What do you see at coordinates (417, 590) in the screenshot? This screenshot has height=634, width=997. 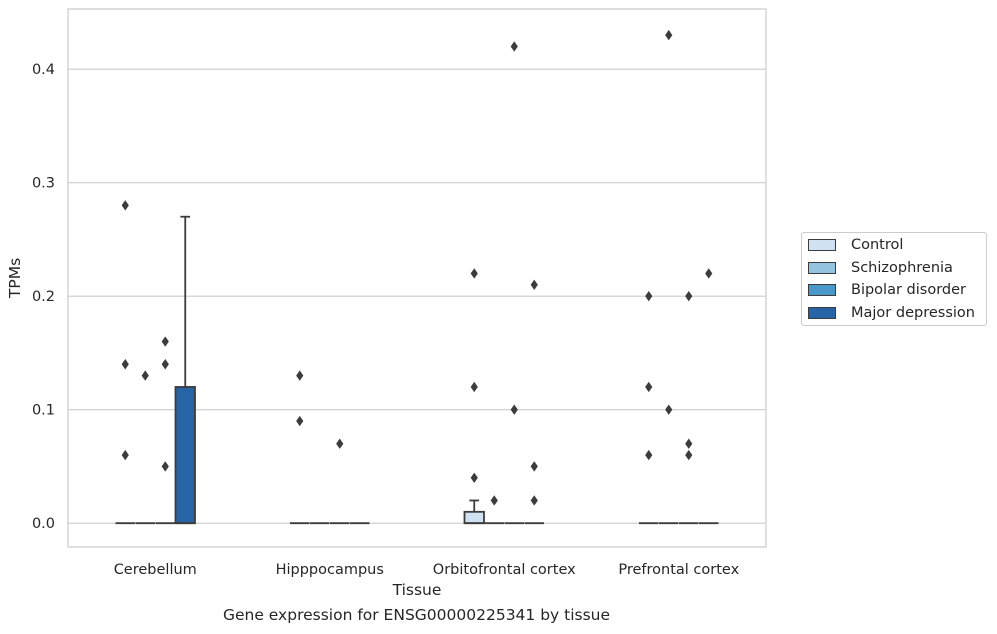 I see `x-axis-title: Tissue` at bounding box center [417, 590].